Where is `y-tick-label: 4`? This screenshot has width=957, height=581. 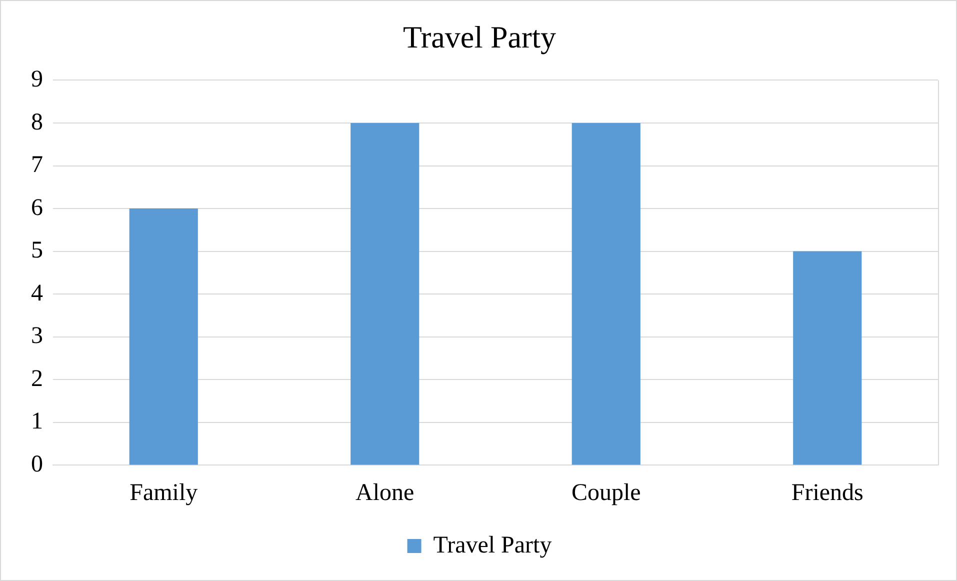
y-tick-label: 4 is located at coordinates (37, 293).